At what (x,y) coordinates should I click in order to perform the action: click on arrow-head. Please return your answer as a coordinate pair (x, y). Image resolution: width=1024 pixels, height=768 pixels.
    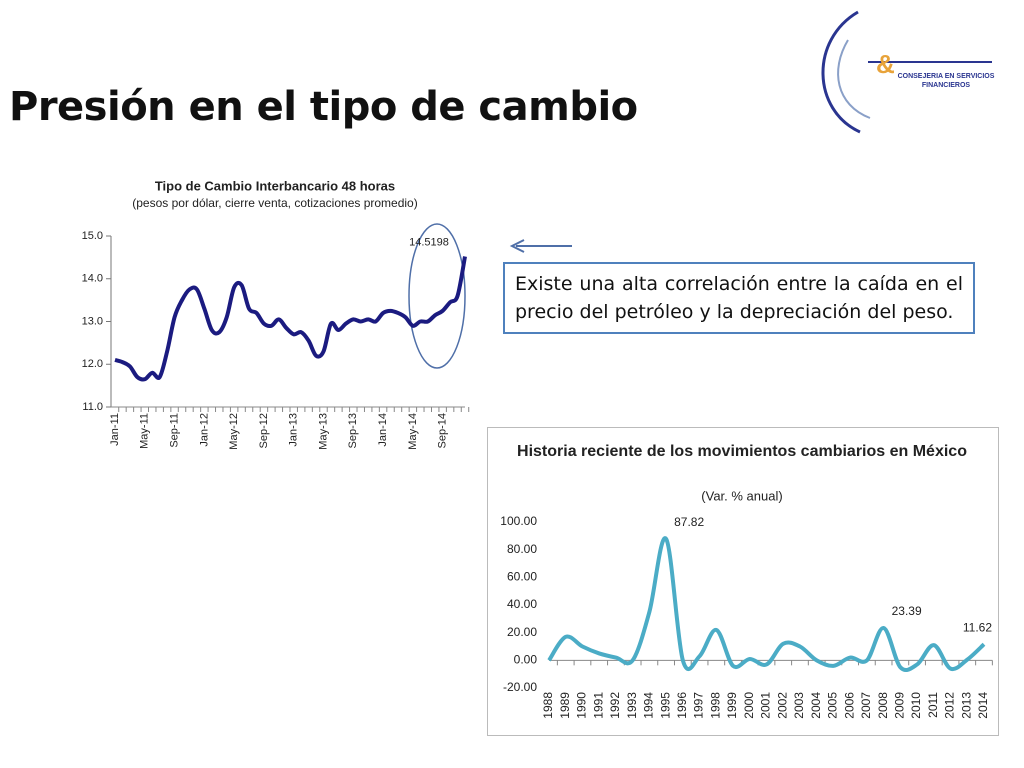
    Looking at the image, I should click on (517, 246).